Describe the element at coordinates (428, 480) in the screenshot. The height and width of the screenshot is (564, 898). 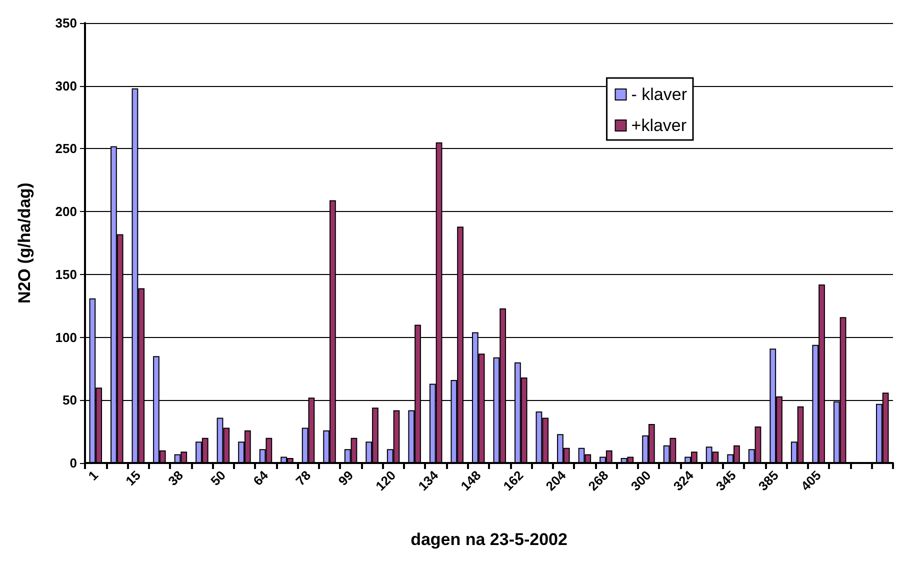
I see `x-tick-label: 134` at that location.